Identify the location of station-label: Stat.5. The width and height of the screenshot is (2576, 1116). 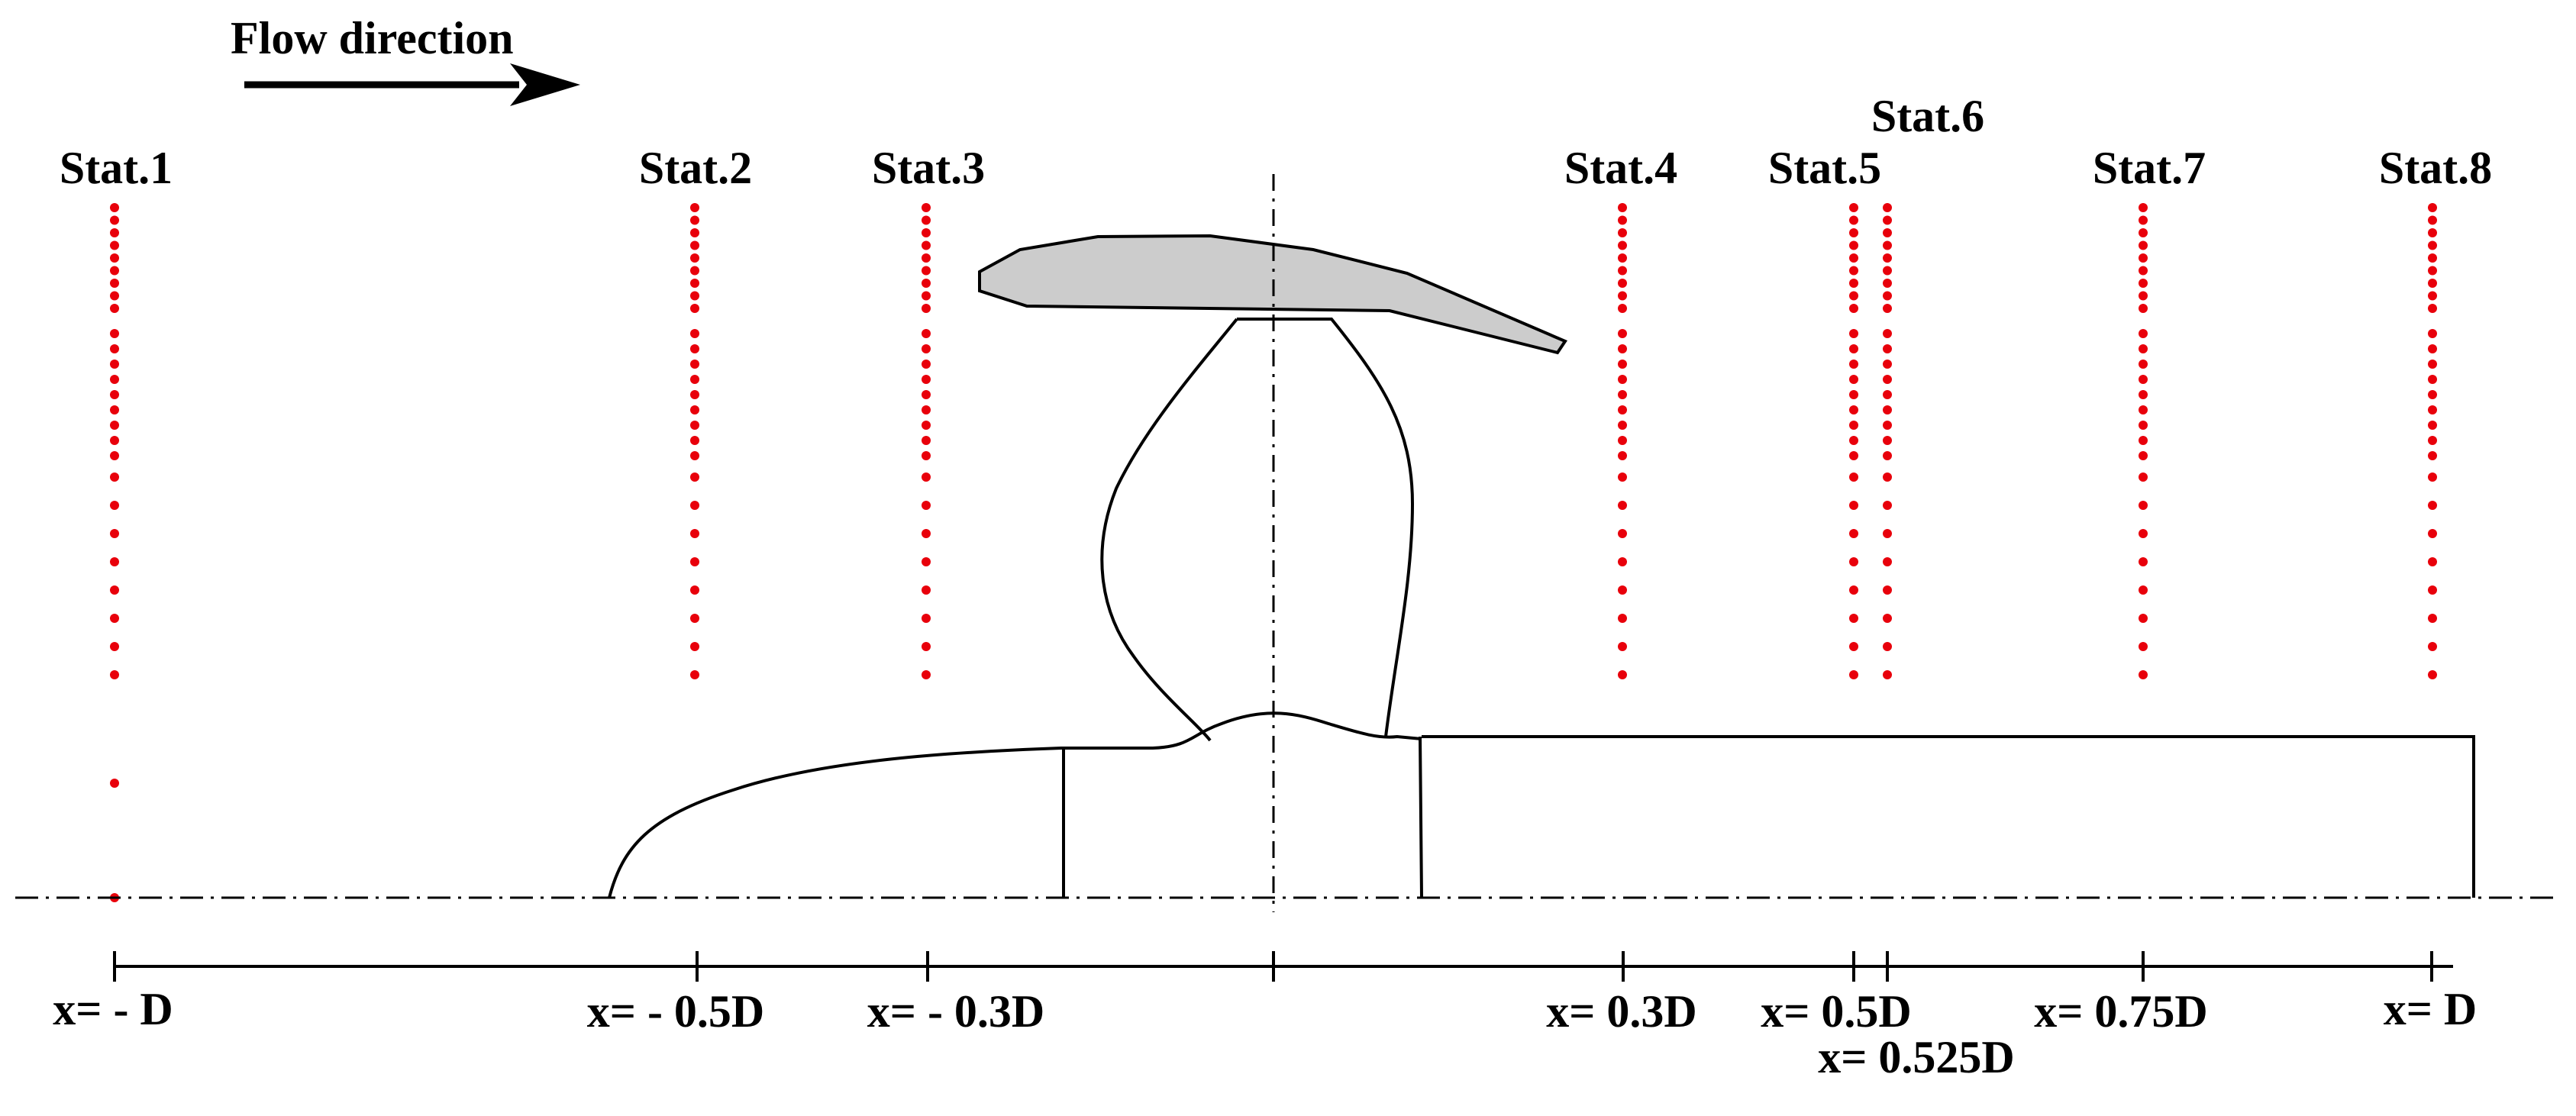
(1824, 168).